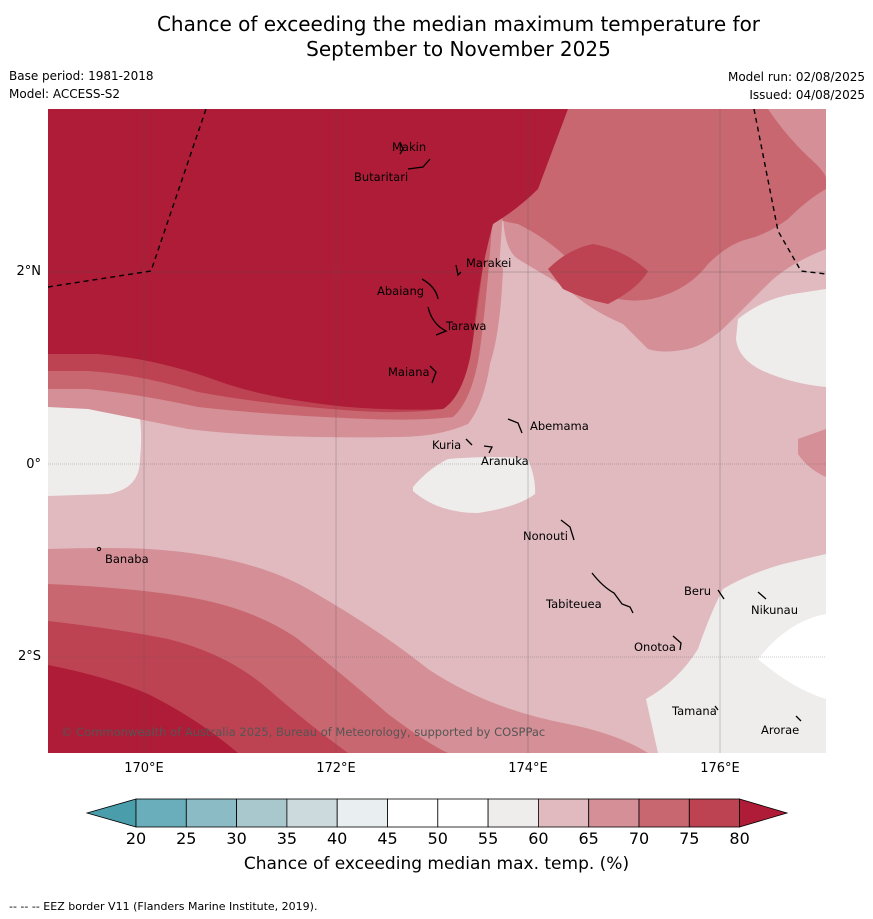  I want to click on y-tick-label-2n: 2°N, so click(29, 271).